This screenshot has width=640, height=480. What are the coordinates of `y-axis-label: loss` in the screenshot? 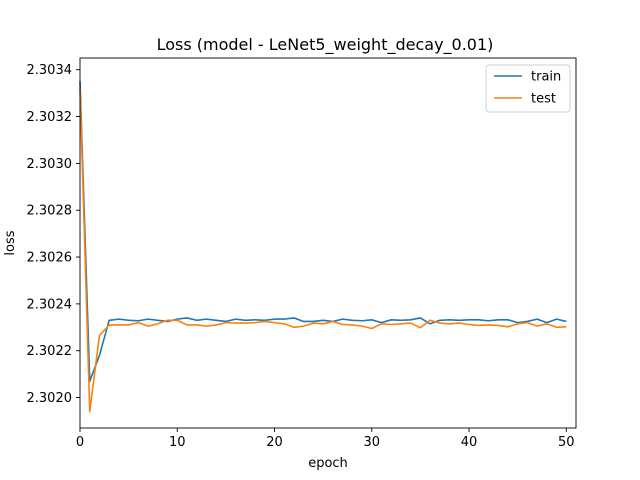 It's located at (10, 242).